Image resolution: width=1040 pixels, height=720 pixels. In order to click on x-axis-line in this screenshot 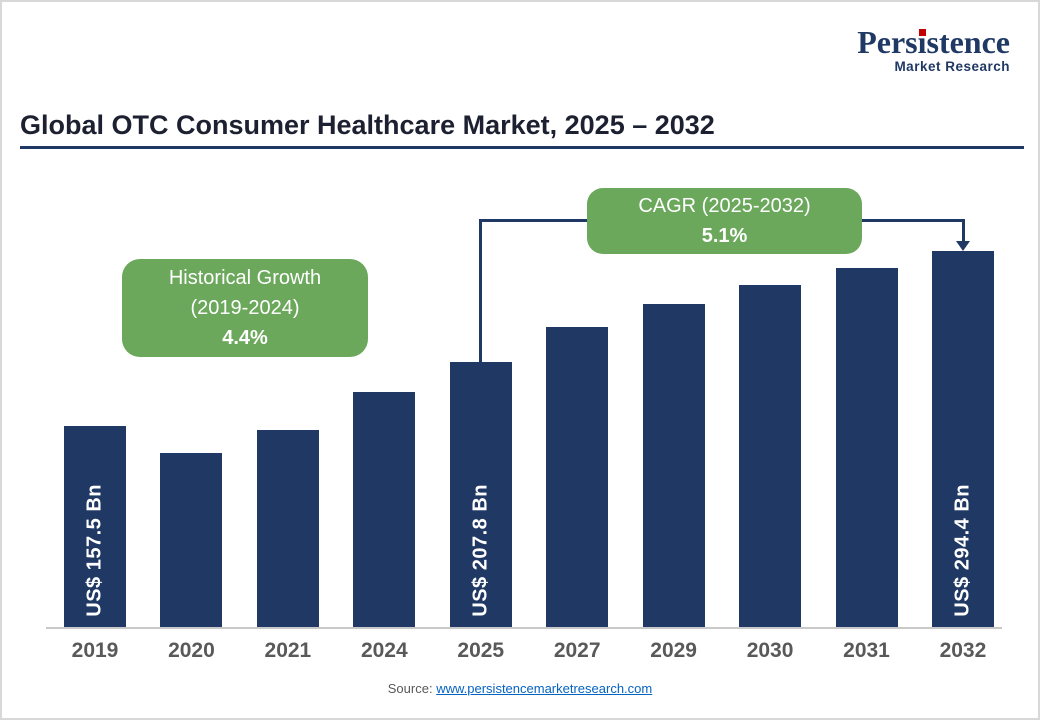, I will do `click(524, 628)`.